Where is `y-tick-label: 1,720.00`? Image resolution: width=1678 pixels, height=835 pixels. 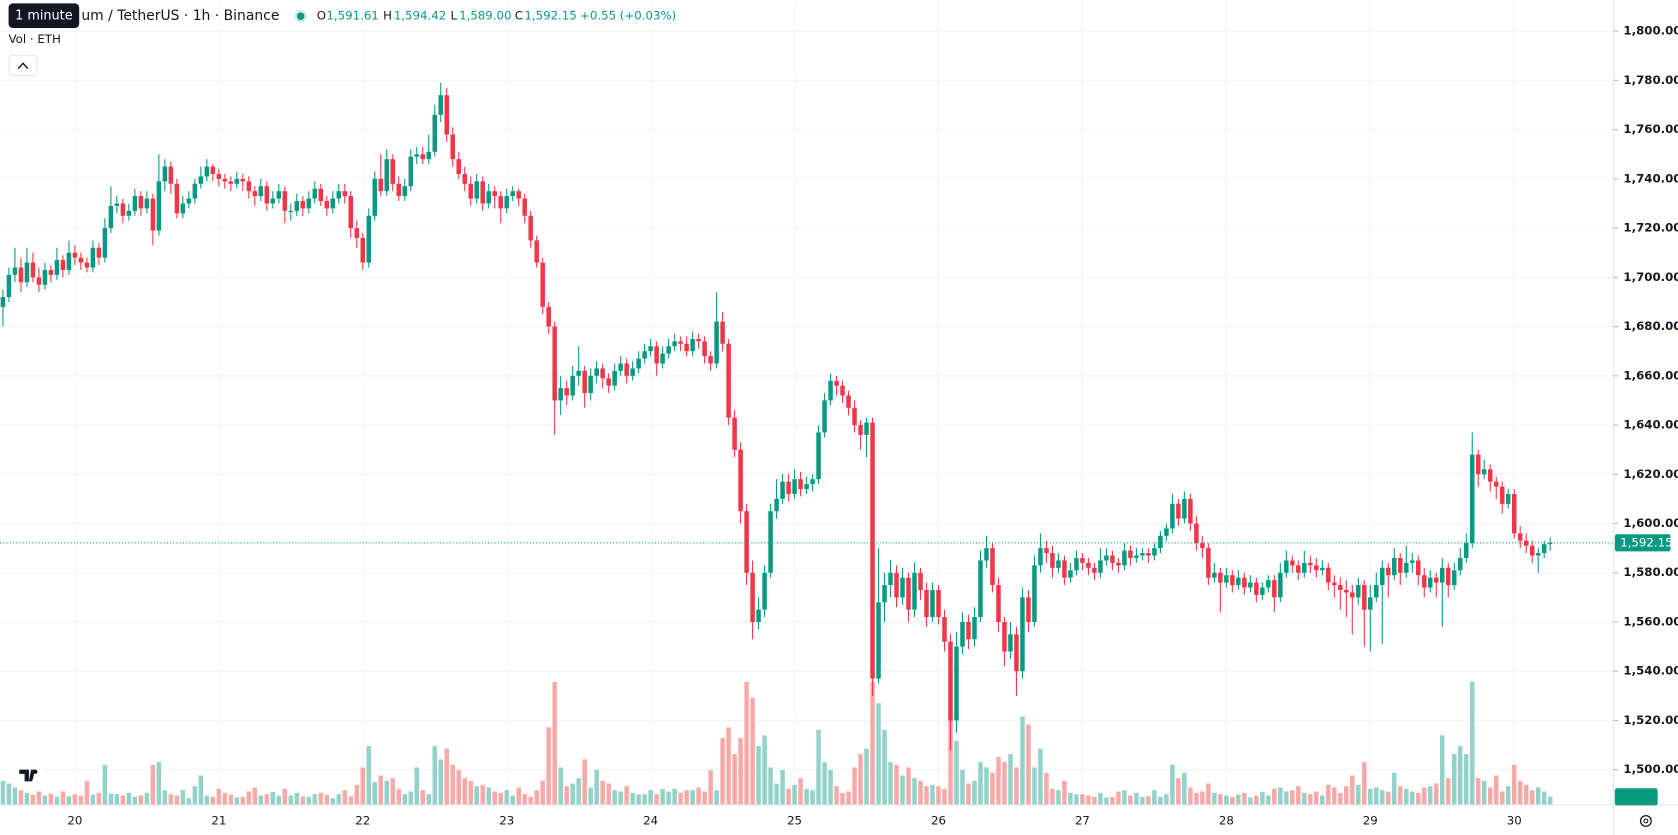
y-tick-label: 1,720.00 is located at coordinates (1650, 228).